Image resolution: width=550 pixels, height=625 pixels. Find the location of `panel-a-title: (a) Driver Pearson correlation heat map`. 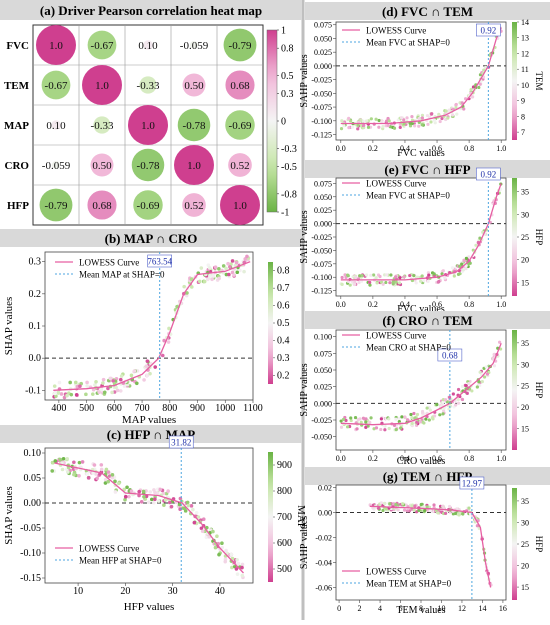

panel-a-title: (a) Driver Pearson correlation heat map is located at coordinates (151, 10).